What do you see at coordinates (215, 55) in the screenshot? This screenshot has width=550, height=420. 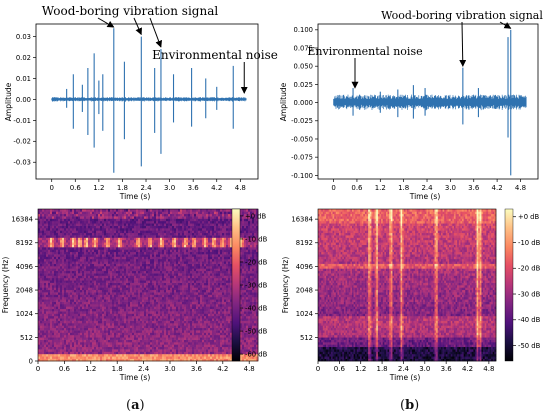 I see `annotation-noise: Environmental noise` at bounding box center [215, 55].